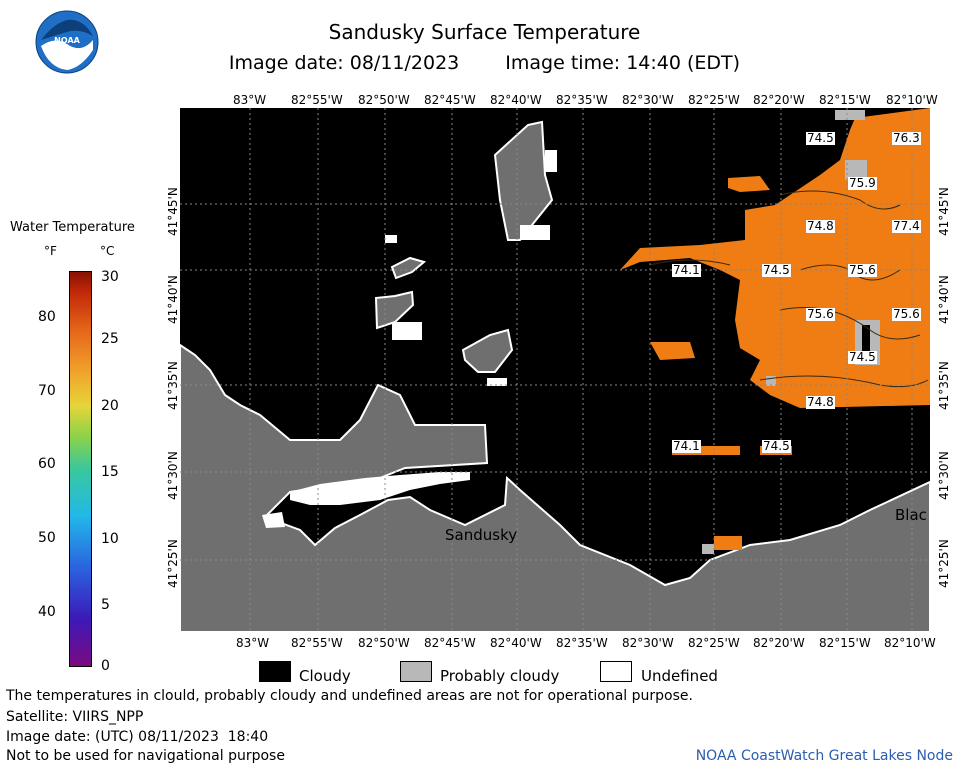  Describe the element at coordinates (450, 100) in the screenshot. I see `lon-tick-top: 82°45'W` at that location.